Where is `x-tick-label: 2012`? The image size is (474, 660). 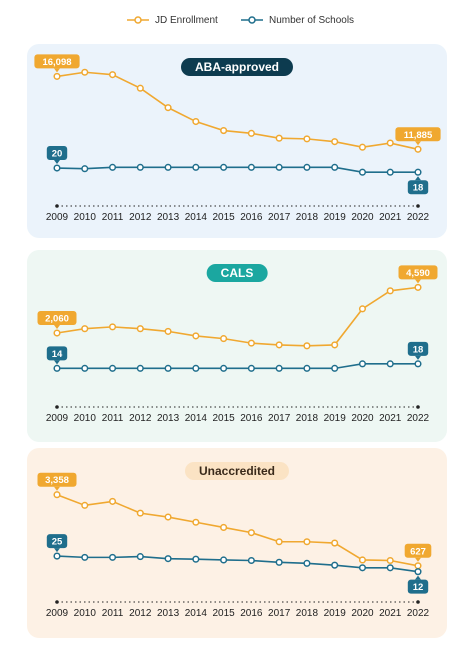
x-tick-label: 2012 is located at coordinates (140, 613).